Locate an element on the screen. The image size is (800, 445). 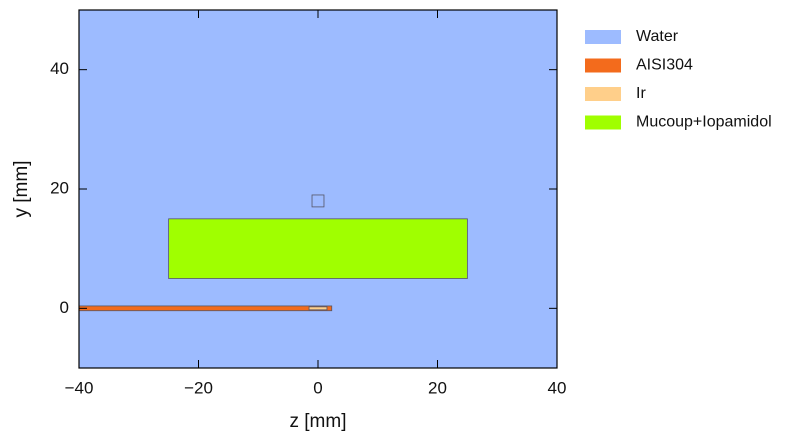
y-axis-label: y [mm] is located at coordinates (21, 189).